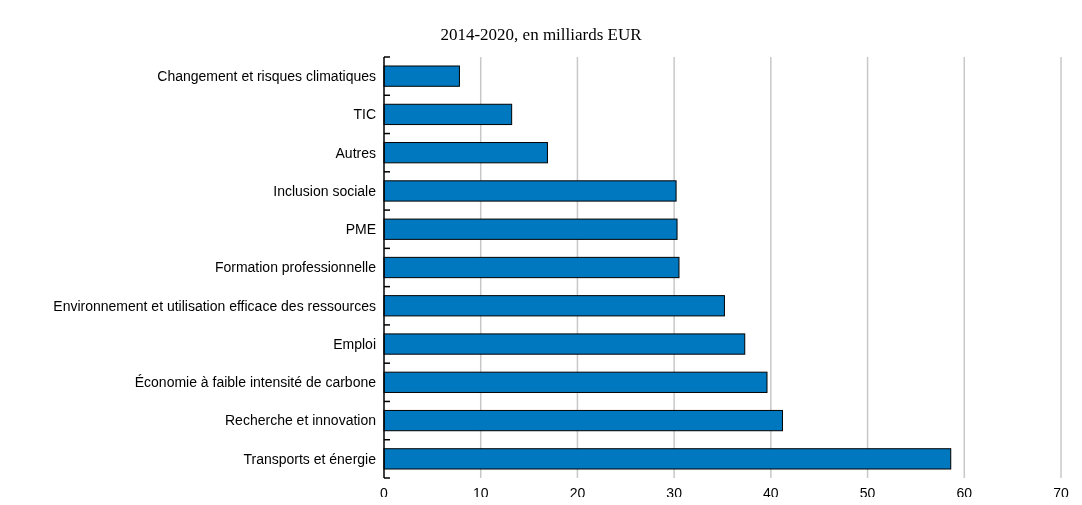 The image size is (1082, 505). I want to click on y-tick-label: PME, so click(360, 229).